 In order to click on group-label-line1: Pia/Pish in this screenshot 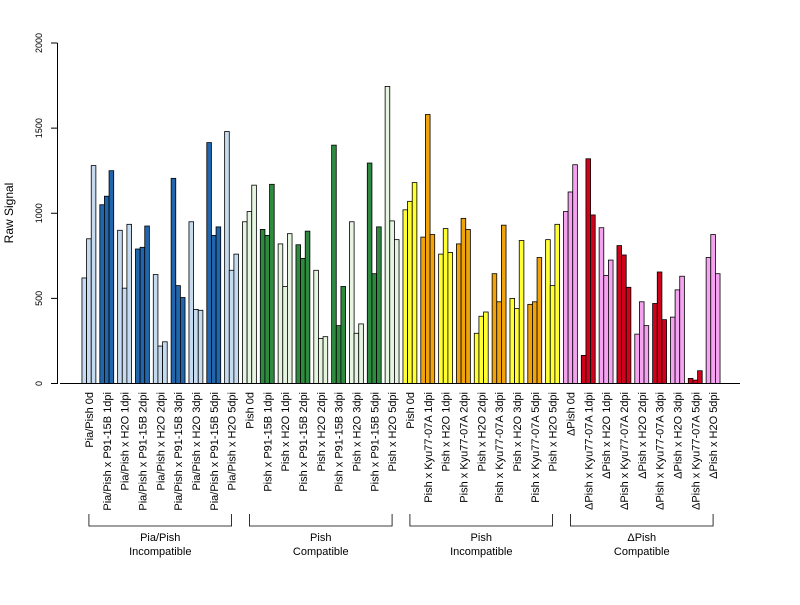, I will do `click(160, 538)`.